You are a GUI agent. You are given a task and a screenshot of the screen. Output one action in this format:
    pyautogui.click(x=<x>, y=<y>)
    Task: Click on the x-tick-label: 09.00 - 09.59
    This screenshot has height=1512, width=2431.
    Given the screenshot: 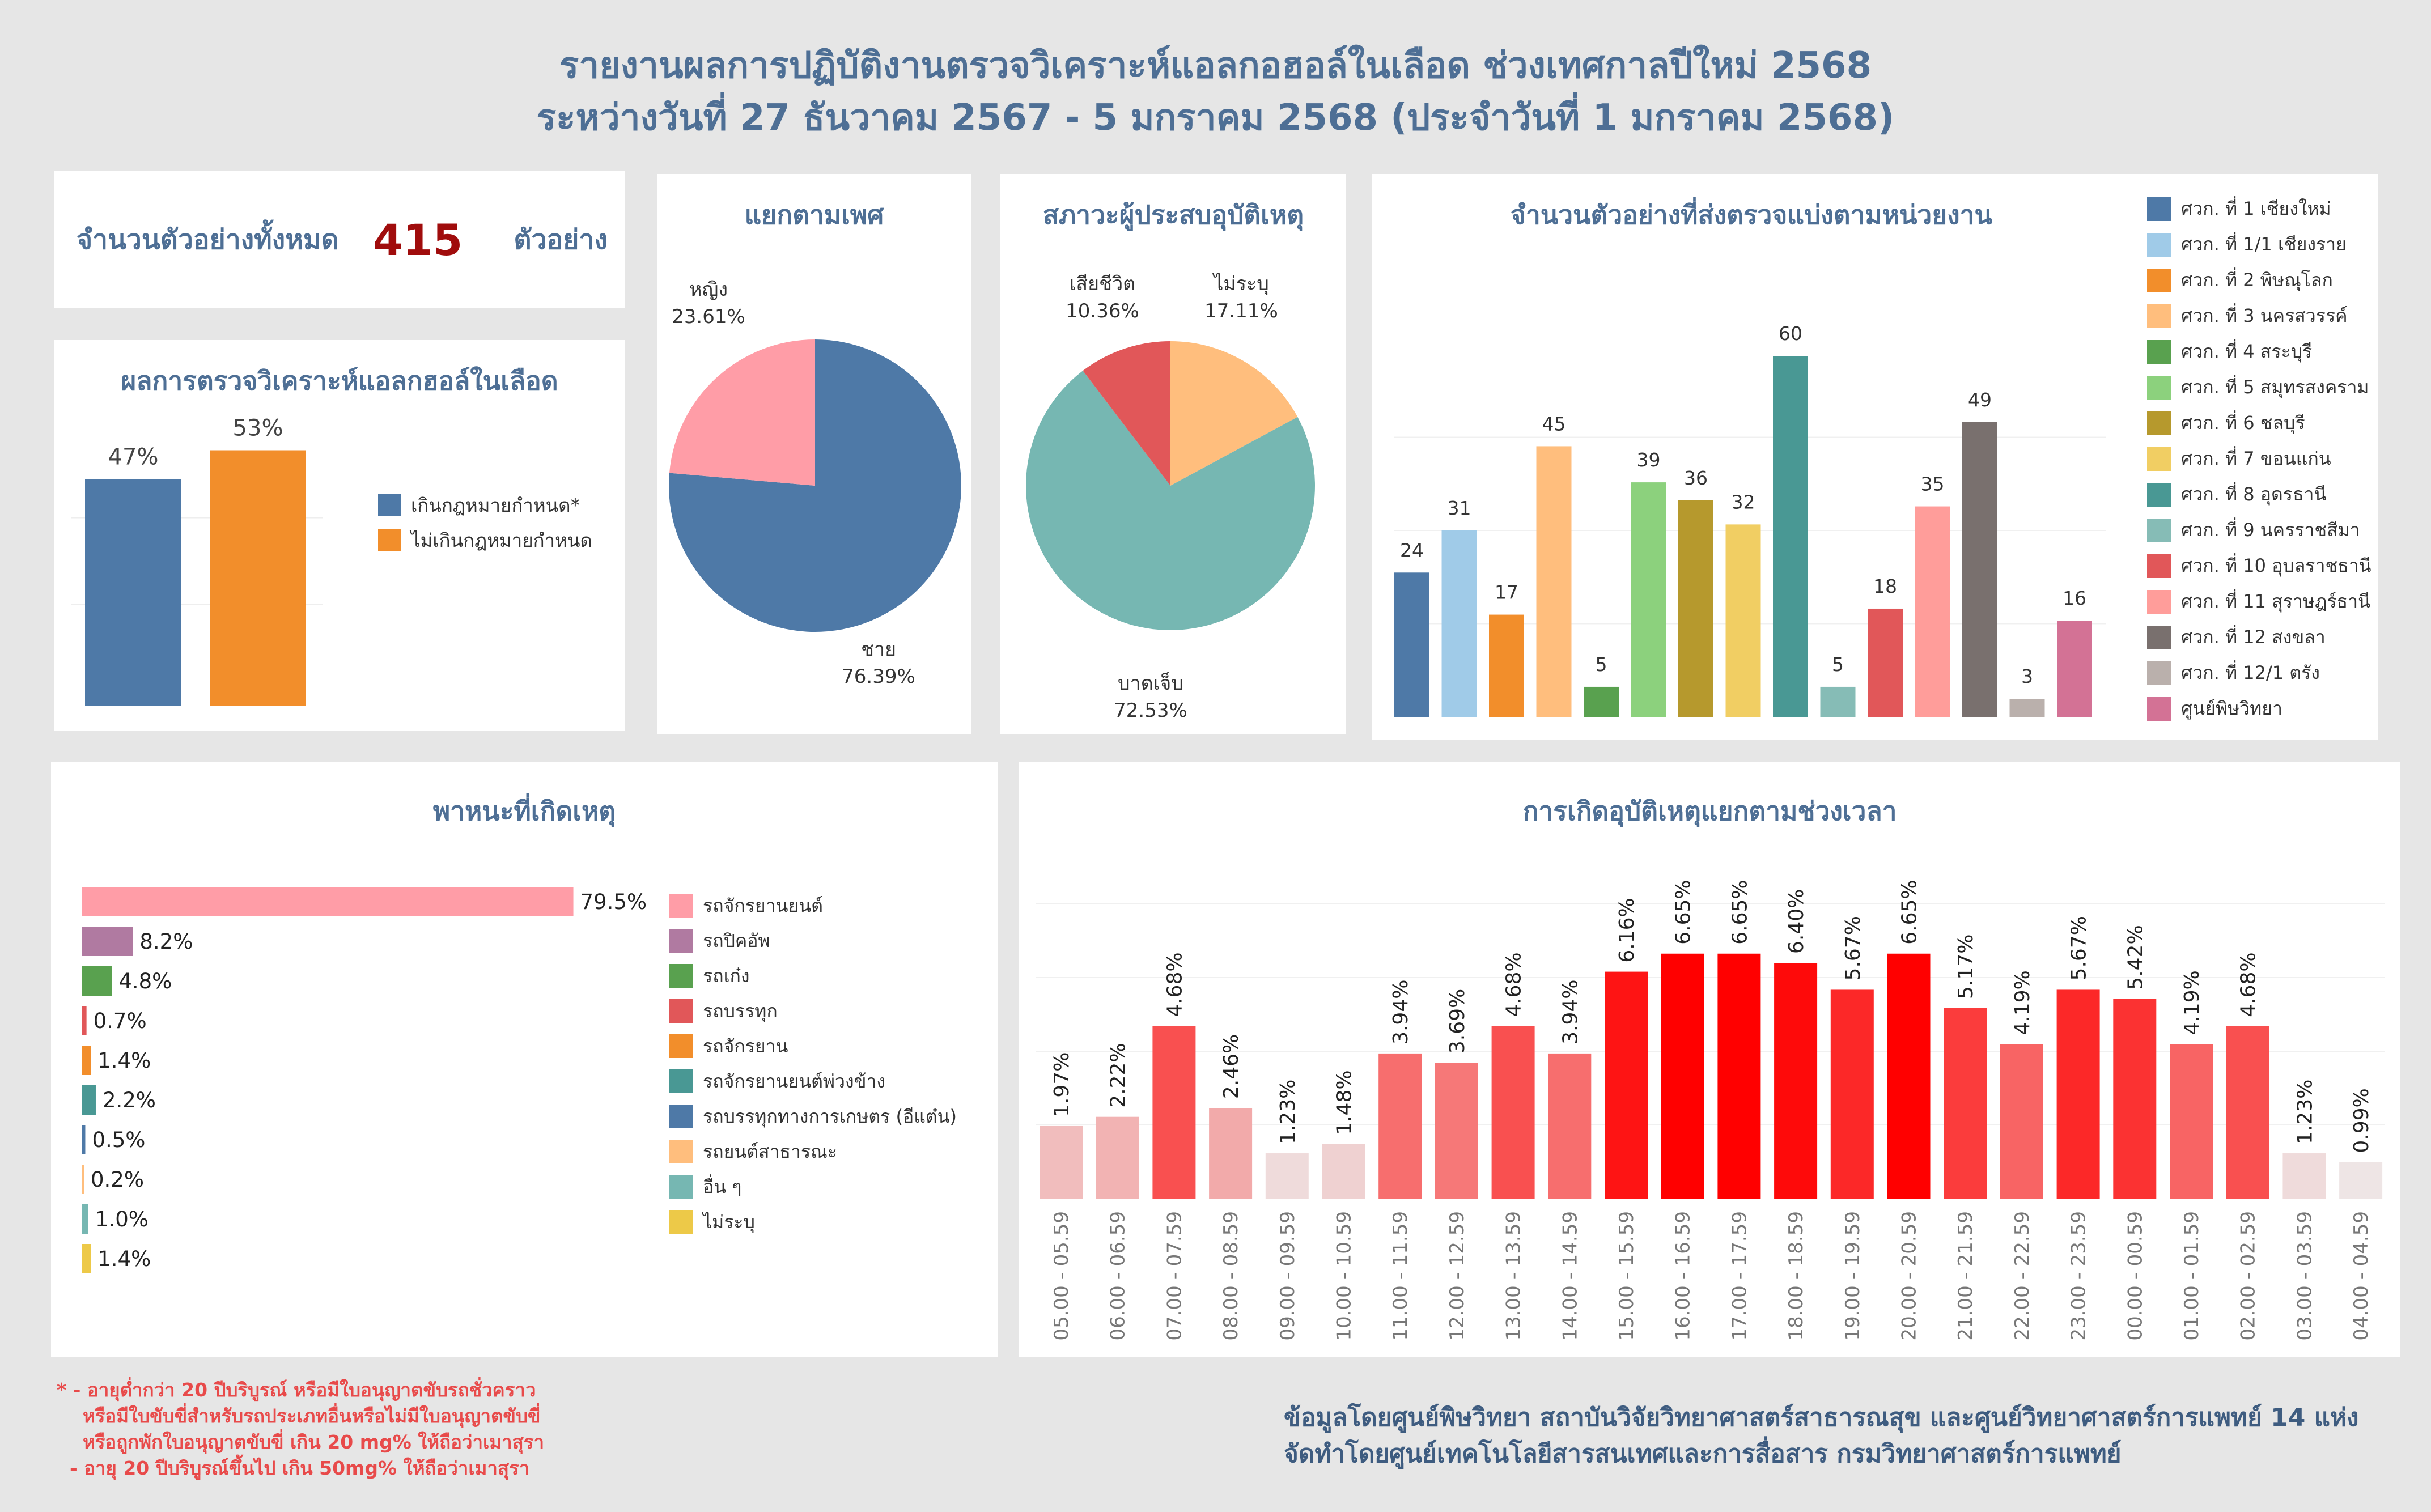 What is the action you would take?
    pyautogui.click(x=1288, y=1276)
    